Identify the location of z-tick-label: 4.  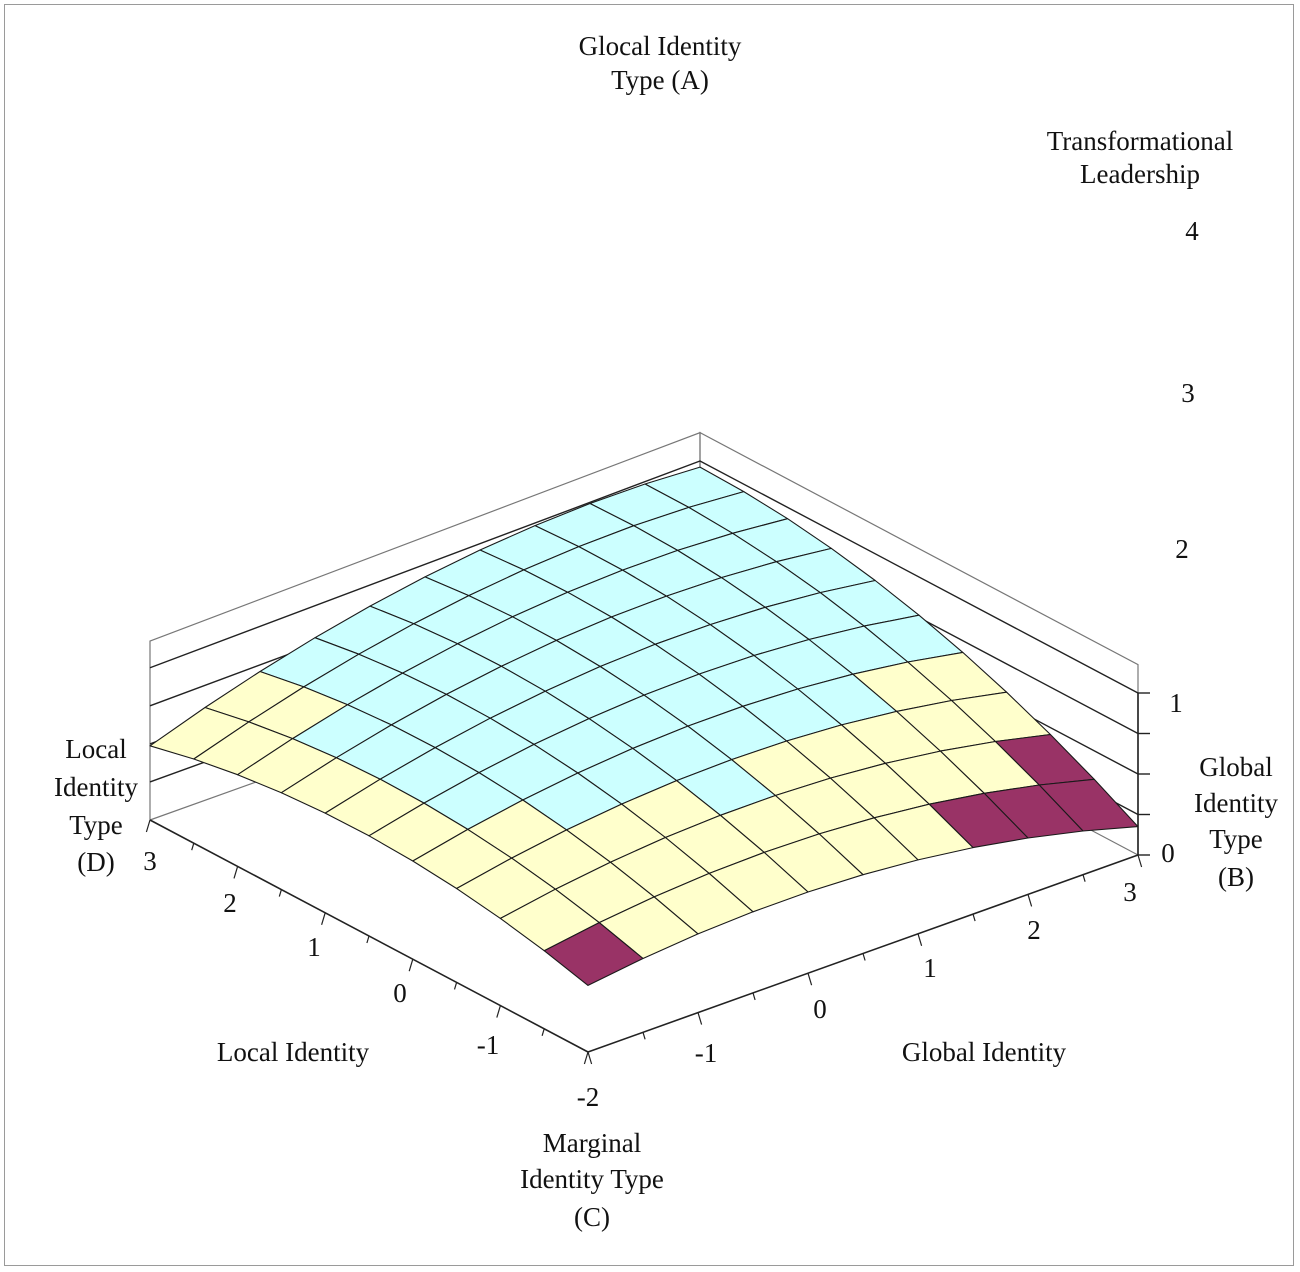
(1192, 231).